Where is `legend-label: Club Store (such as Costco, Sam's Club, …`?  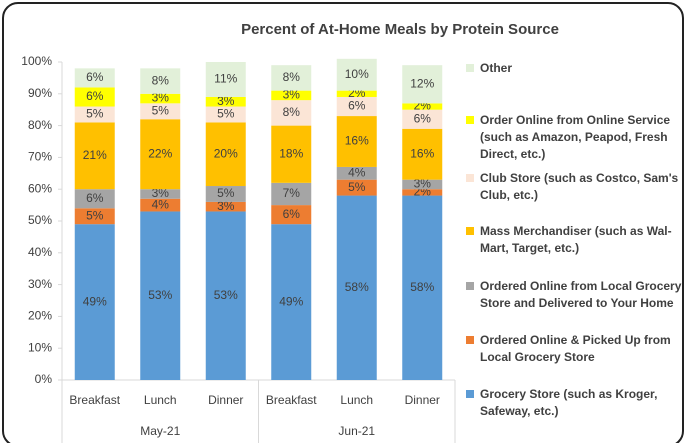 legend-label: Club Store (such as Costco, Sam's Club, … is located at coordinates (579, 186).